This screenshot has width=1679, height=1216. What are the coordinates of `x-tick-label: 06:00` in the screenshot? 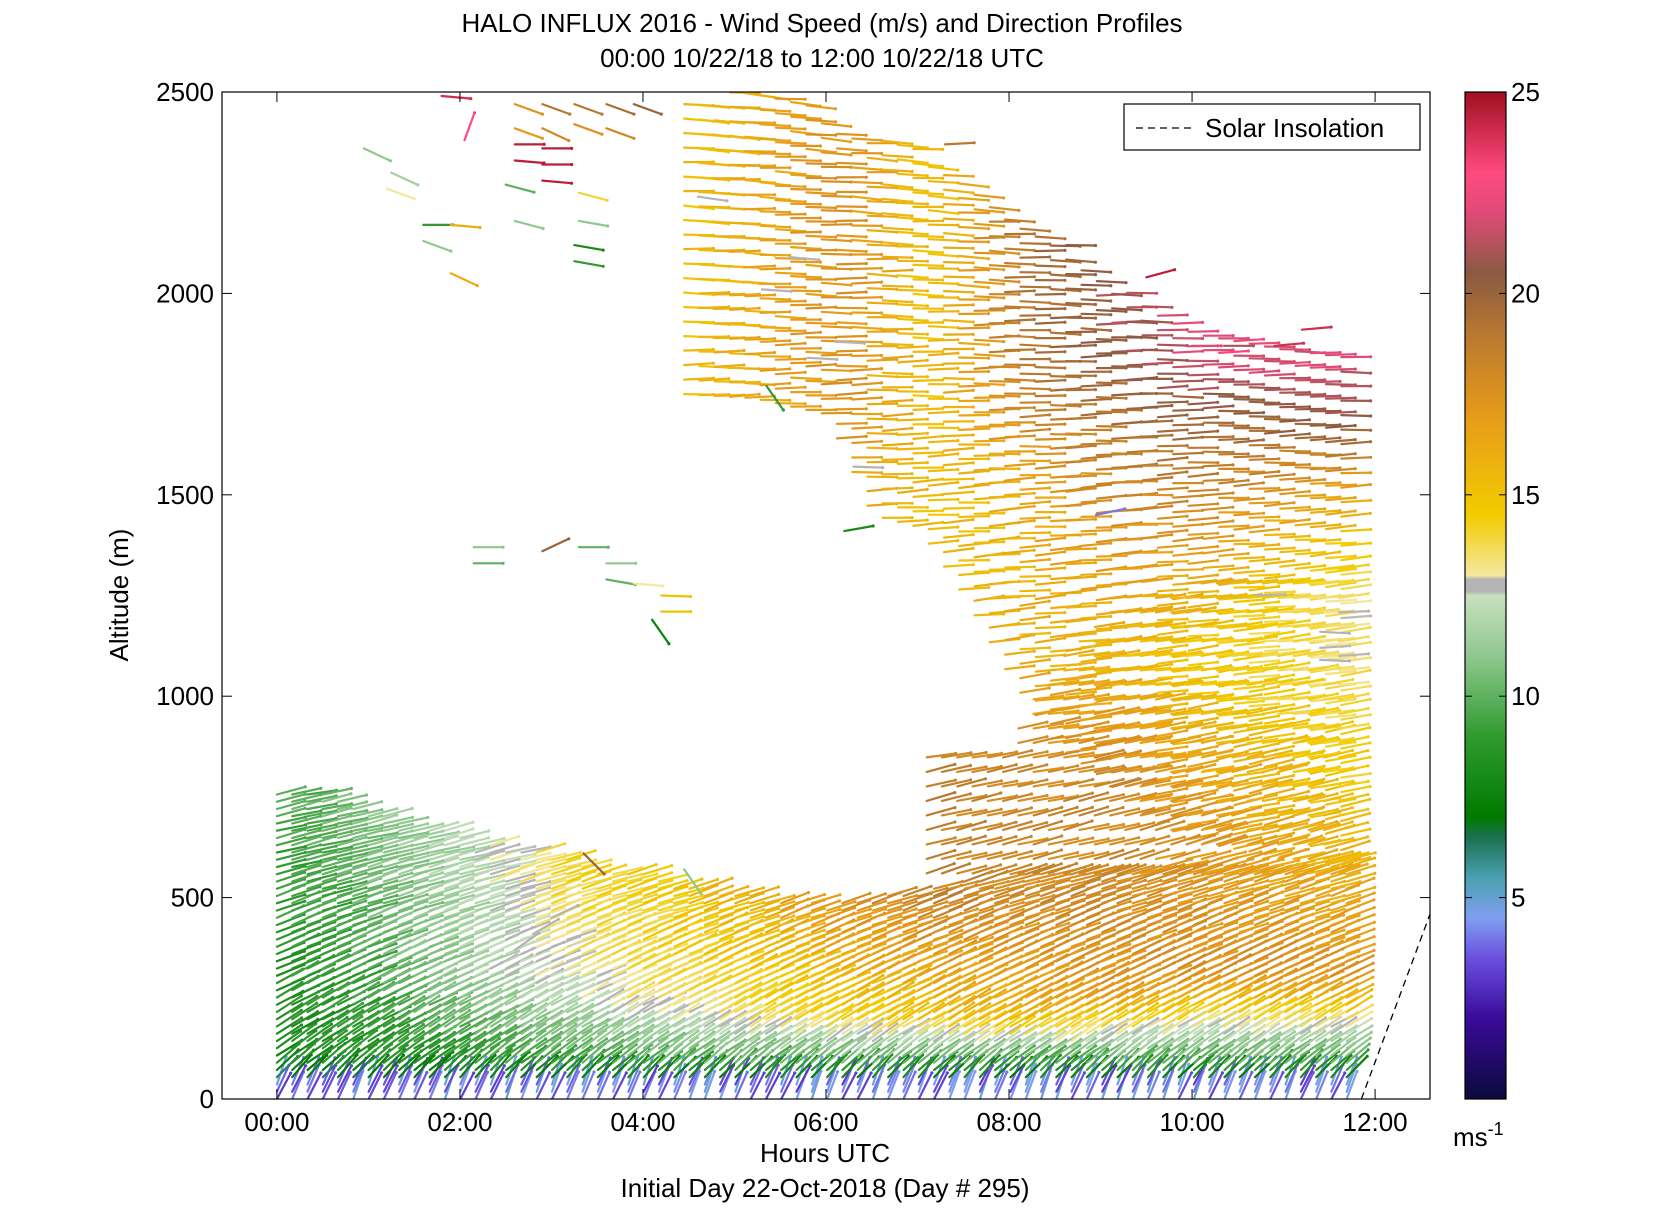 It's located at (825, 1122).